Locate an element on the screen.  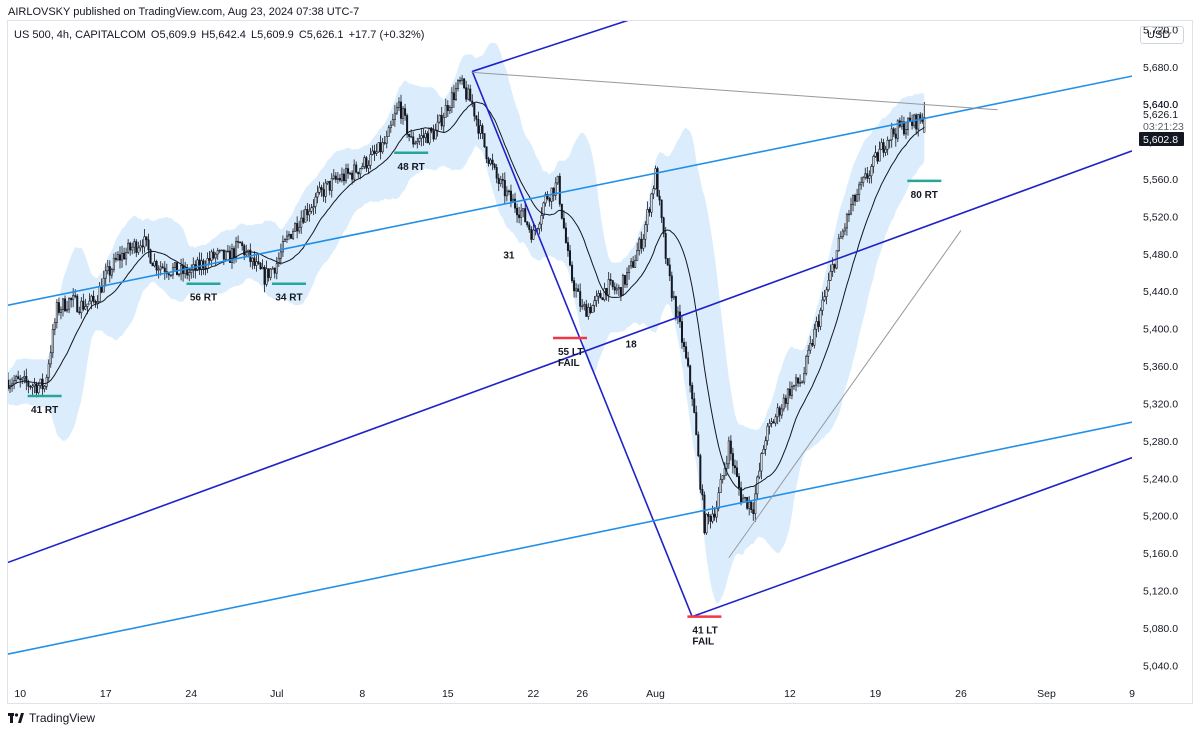
ohlc-change: +17.7 (+0.32%) is located at coordinates (386, 35).